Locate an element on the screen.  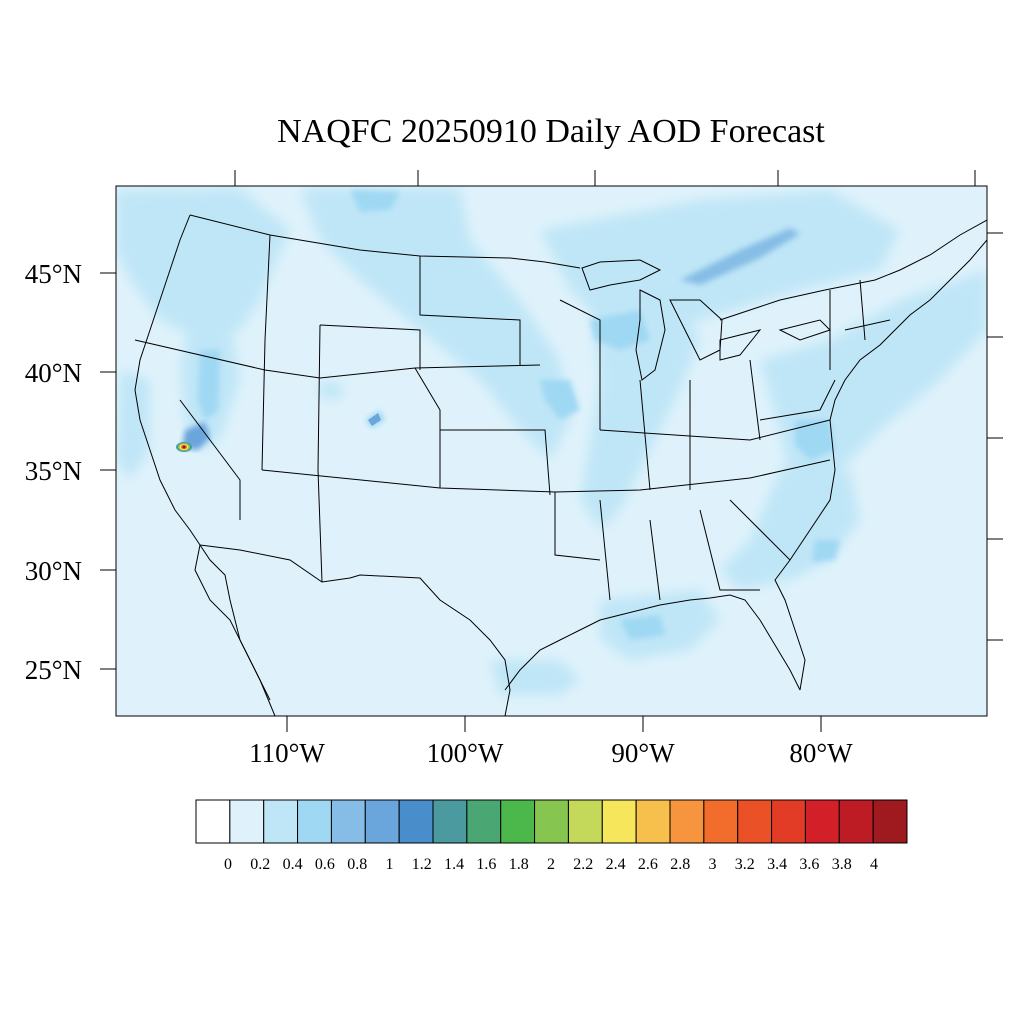
lon-label: 80°W is located at coordinates (821, 753).